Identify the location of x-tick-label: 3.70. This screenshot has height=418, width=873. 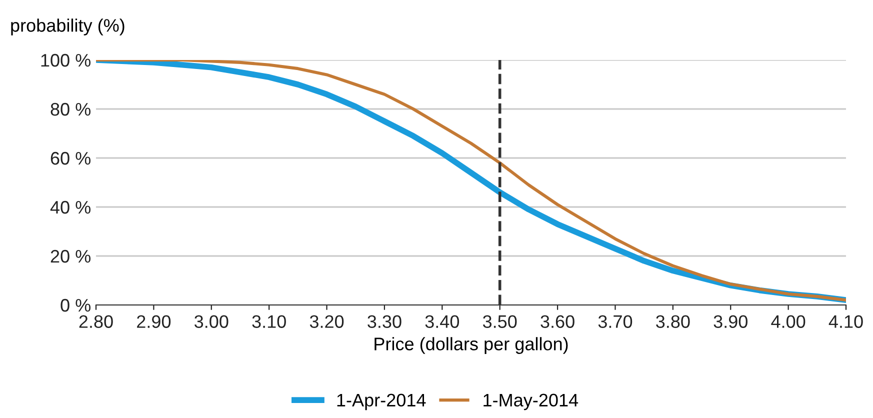
(615, 321).